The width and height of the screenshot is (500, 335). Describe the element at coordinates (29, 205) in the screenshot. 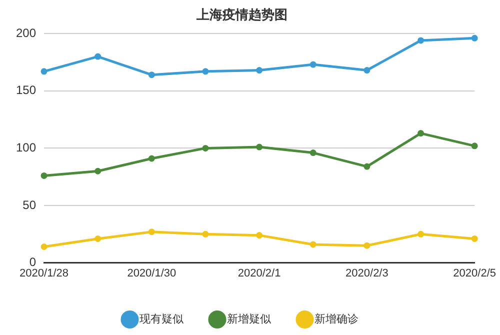

I see `y-tick-label: 50` at that location.